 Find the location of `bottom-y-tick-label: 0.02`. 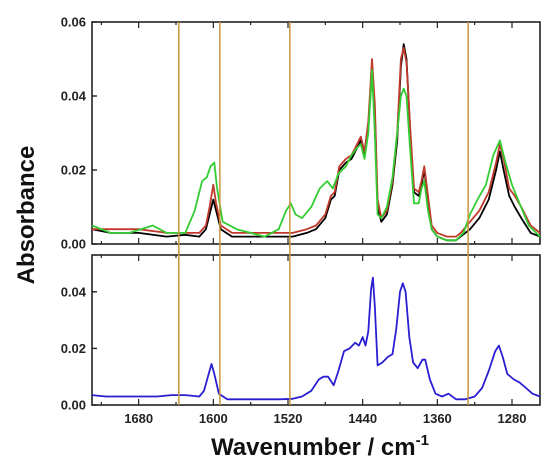

bottom-y-tick-label: 0.02 is located at coordinates (73, 348).